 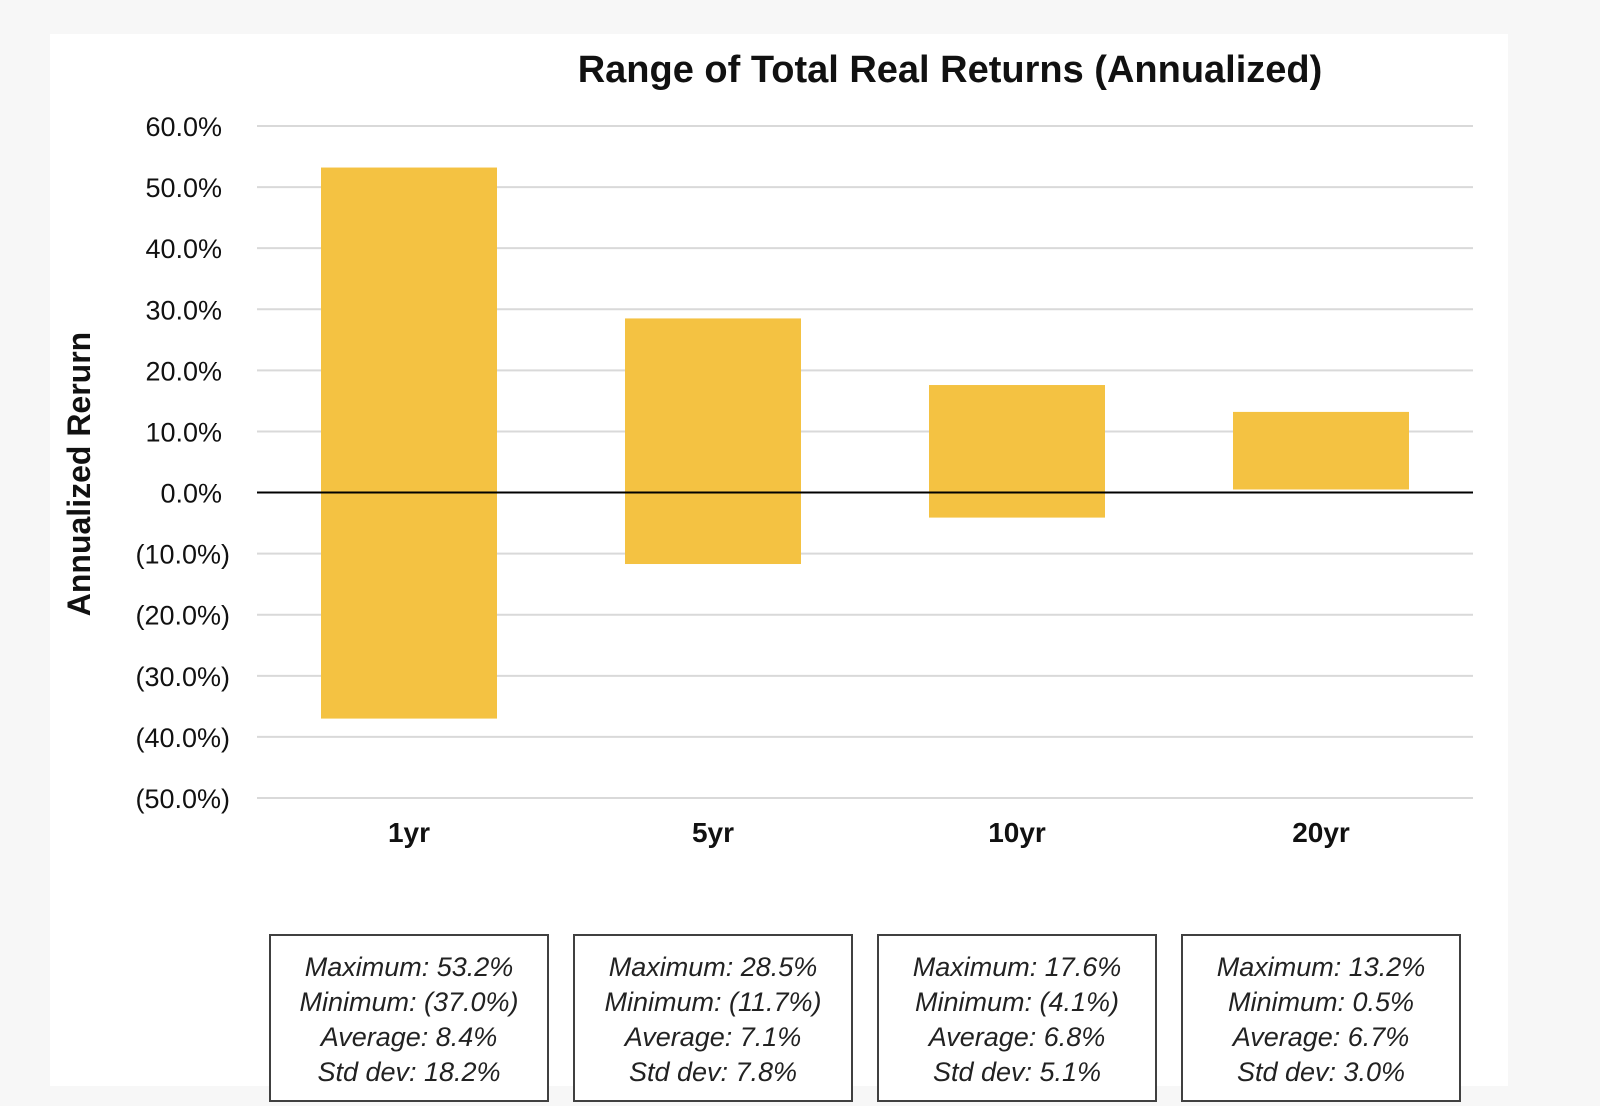 I want to click on y-tick-label: 30.0%, so click(x=183, y=310).